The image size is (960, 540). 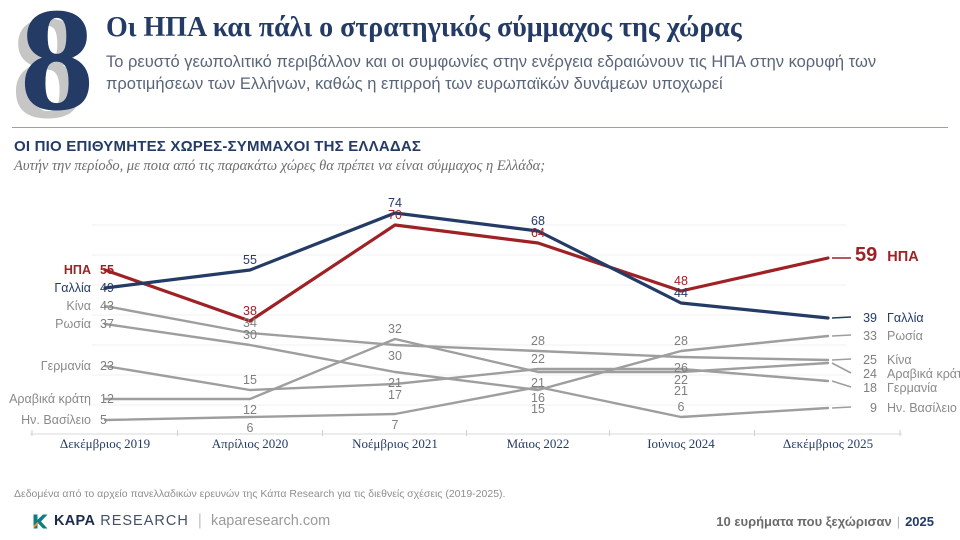 What do you see at coordinates (395, 443) in the screenshot?
I see `x-axis-label: Νοέμβριος 2021` at bounding box center [395, 443].